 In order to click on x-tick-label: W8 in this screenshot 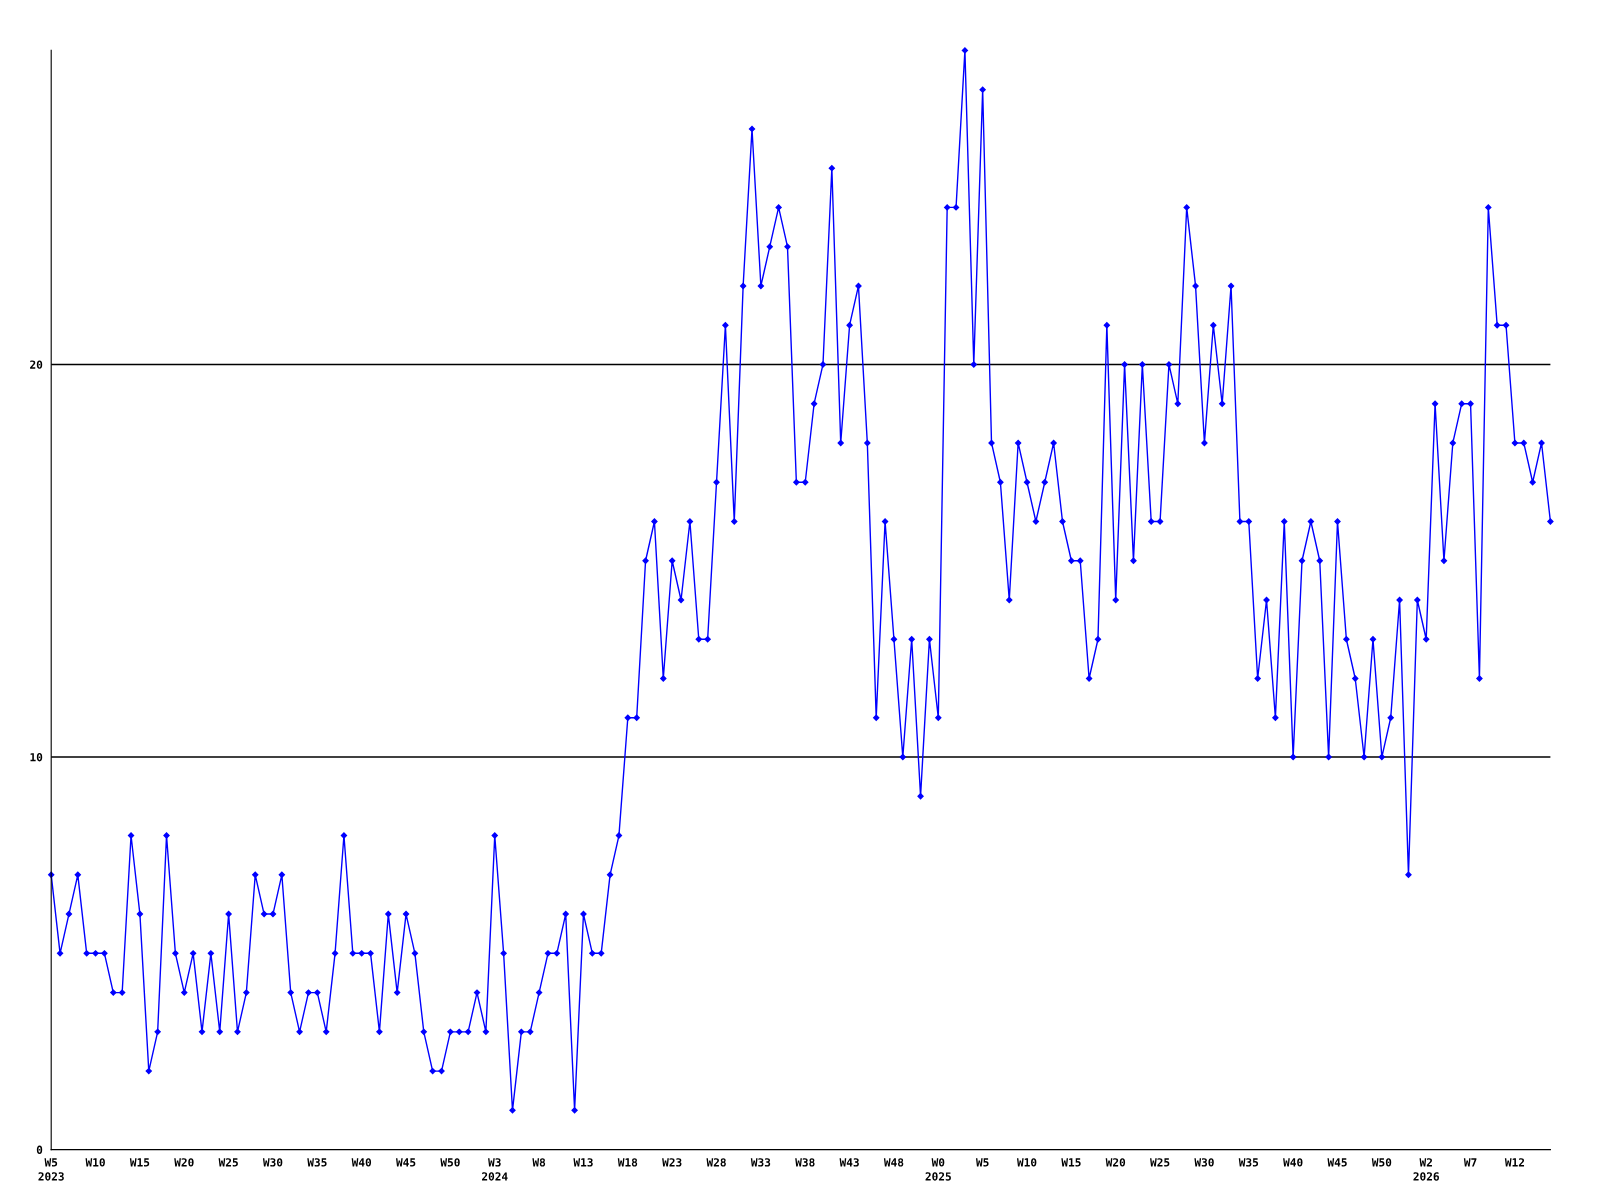, I will do `click(539, 1162)`.